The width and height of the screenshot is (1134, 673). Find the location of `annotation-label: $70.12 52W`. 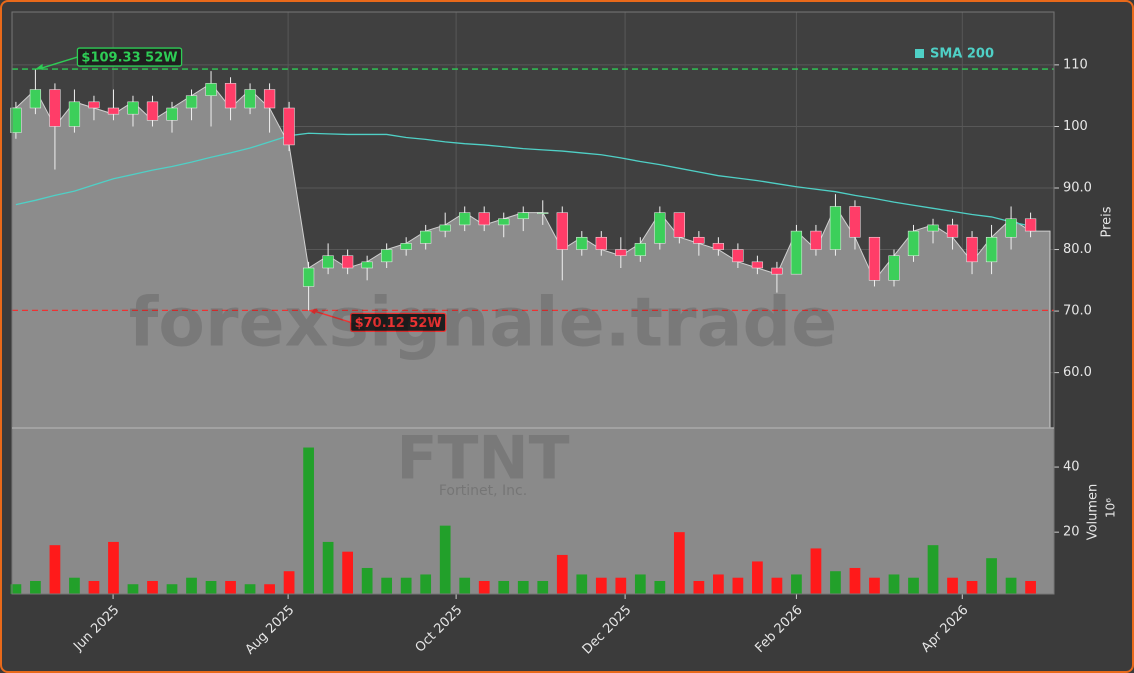

annotation-label: $70.12 52W is located at coordinates (398, 323).